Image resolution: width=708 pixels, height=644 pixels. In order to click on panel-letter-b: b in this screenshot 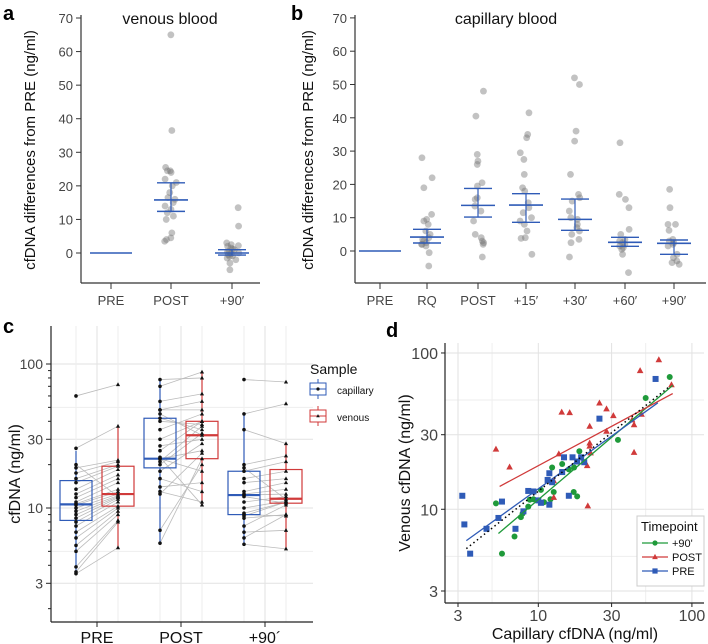, I will do `click(297, 14)`.